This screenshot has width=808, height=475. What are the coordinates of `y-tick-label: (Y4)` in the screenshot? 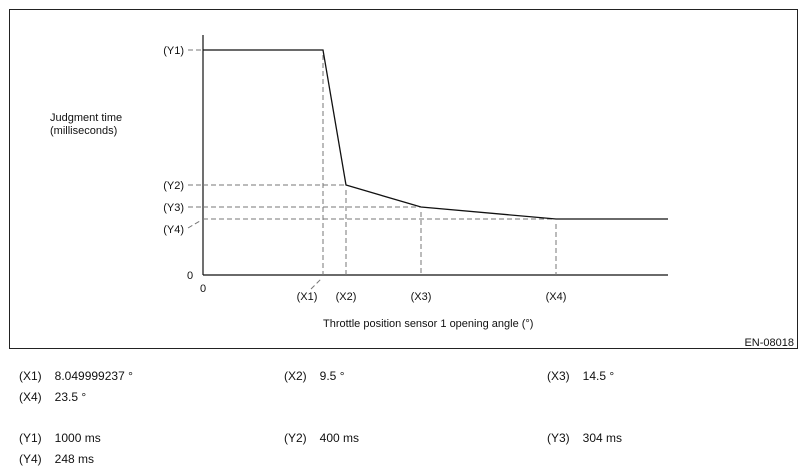 It's located at (173, 230).